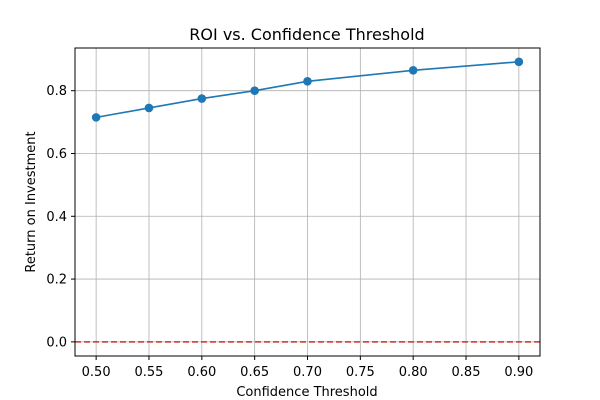  Describe the element at coordinates (56, 217) in the screenshot. I see `y-tick-label: 0.4` at that location.